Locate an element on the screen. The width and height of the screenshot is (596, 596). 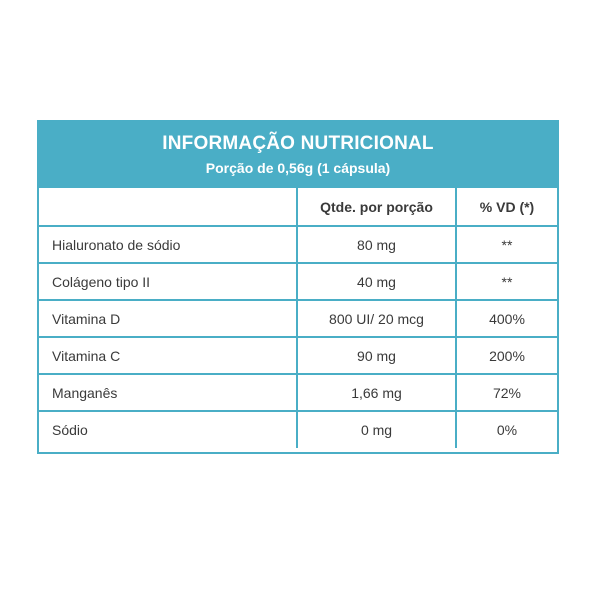
serving-size: Porção de 0,56g (1 cápsula) is located at coordinates (298, 168).